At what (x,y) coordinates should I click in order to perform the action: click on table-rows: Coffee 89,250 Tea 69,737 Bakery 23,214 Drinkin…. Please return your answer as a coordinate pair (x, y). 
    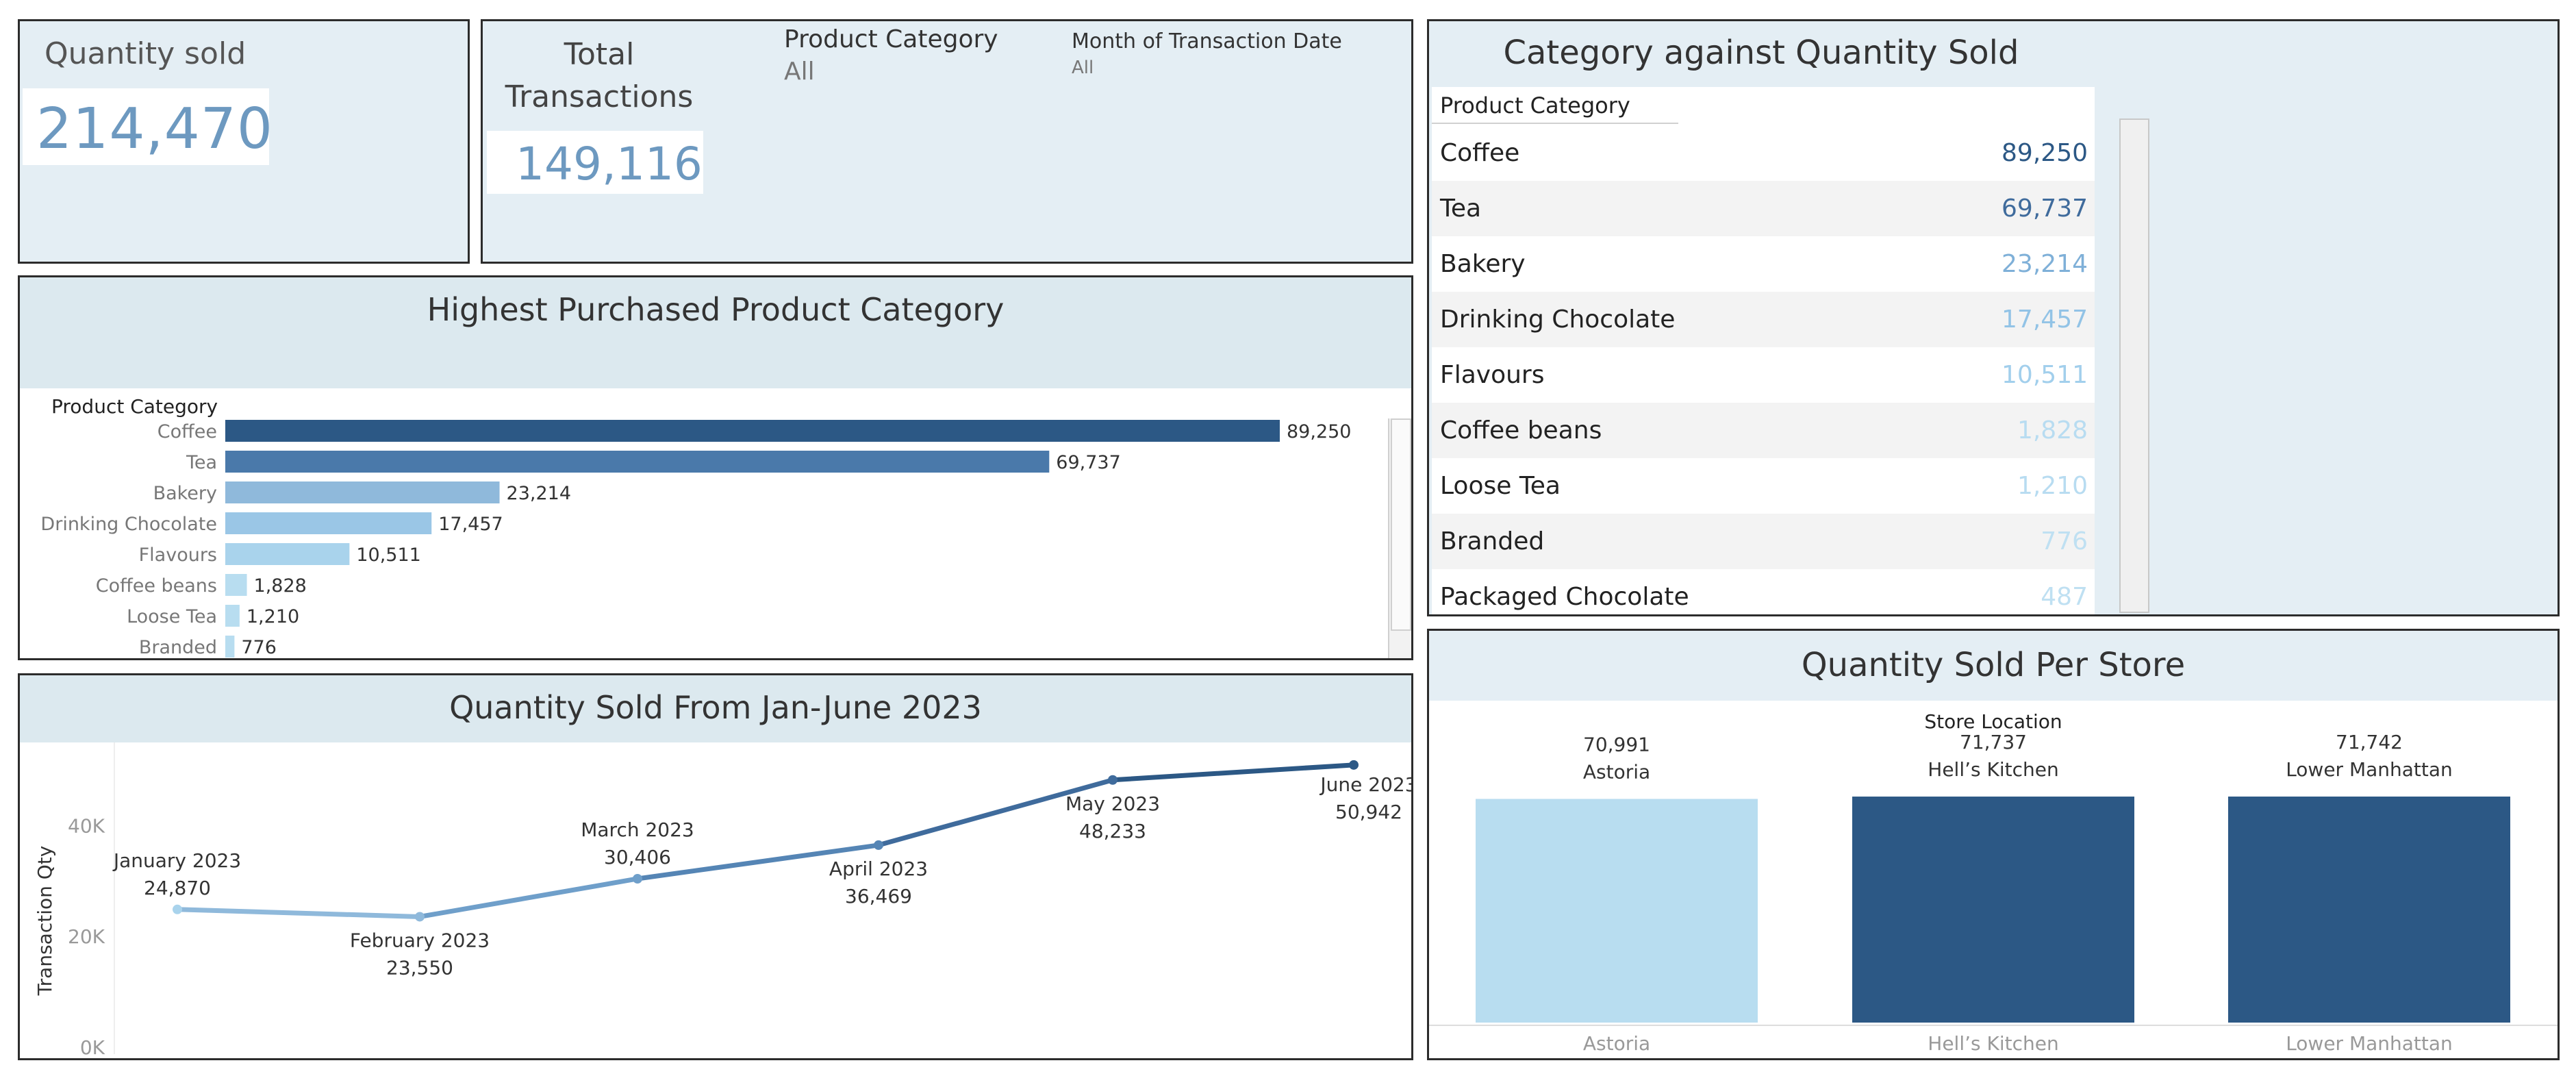
    Looking at the image, I should click on (1763, 369).